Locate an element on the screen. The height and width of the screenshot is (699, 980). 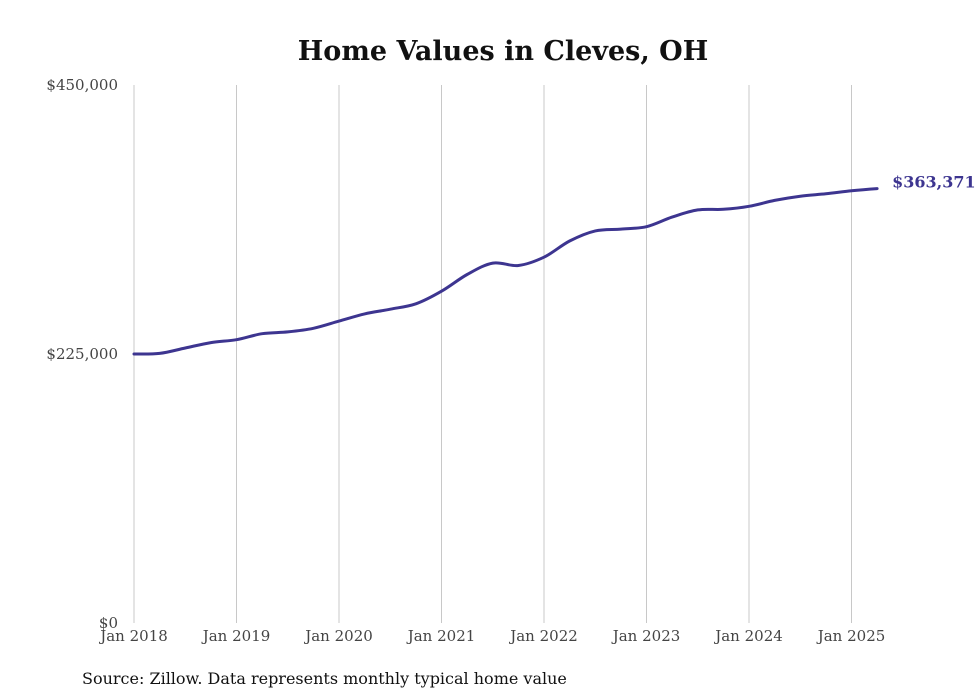
x-tick-label: Jan 2023 is located at coordinates (646, 636).